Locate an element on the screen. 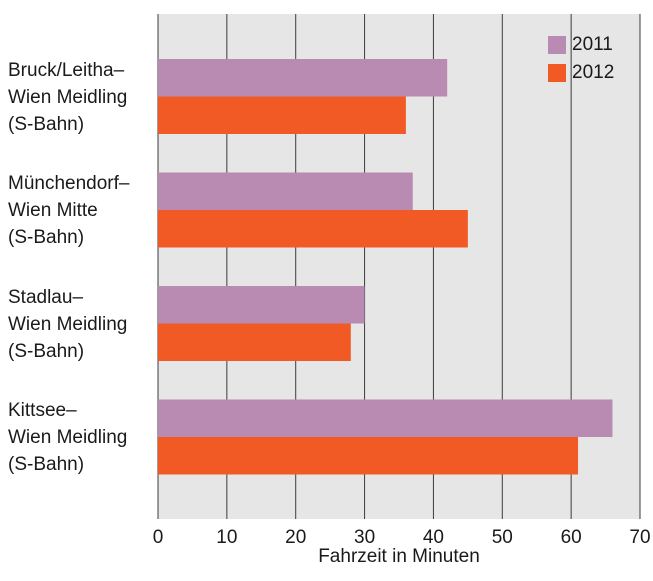  x-tick-label-10: 10 is located at coordinates (226, 537).